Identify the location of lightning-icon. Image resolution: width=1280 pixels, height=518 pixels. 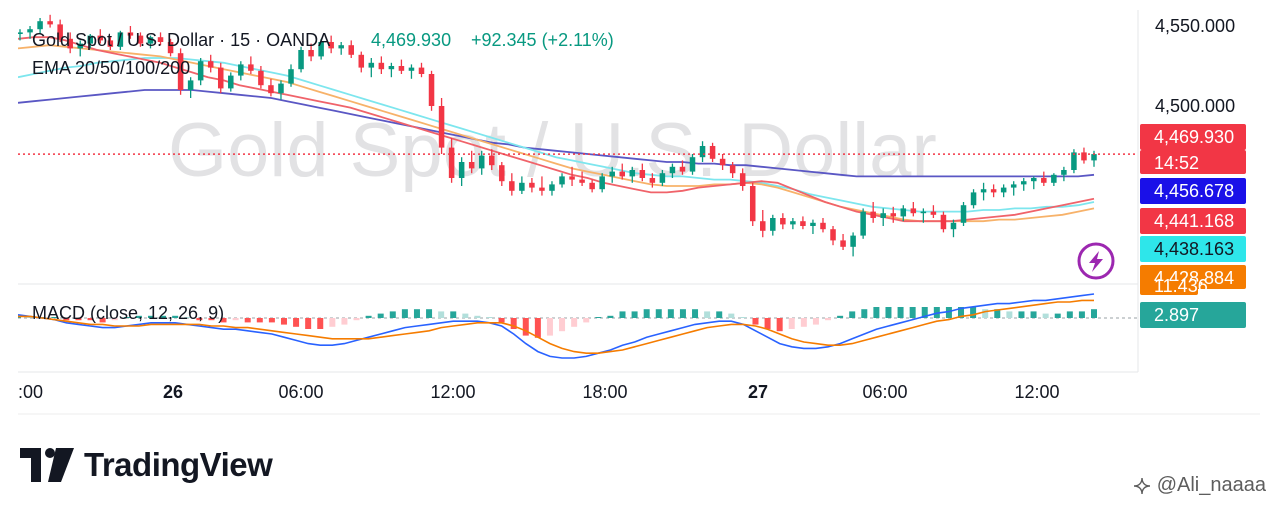
(1096, 261).